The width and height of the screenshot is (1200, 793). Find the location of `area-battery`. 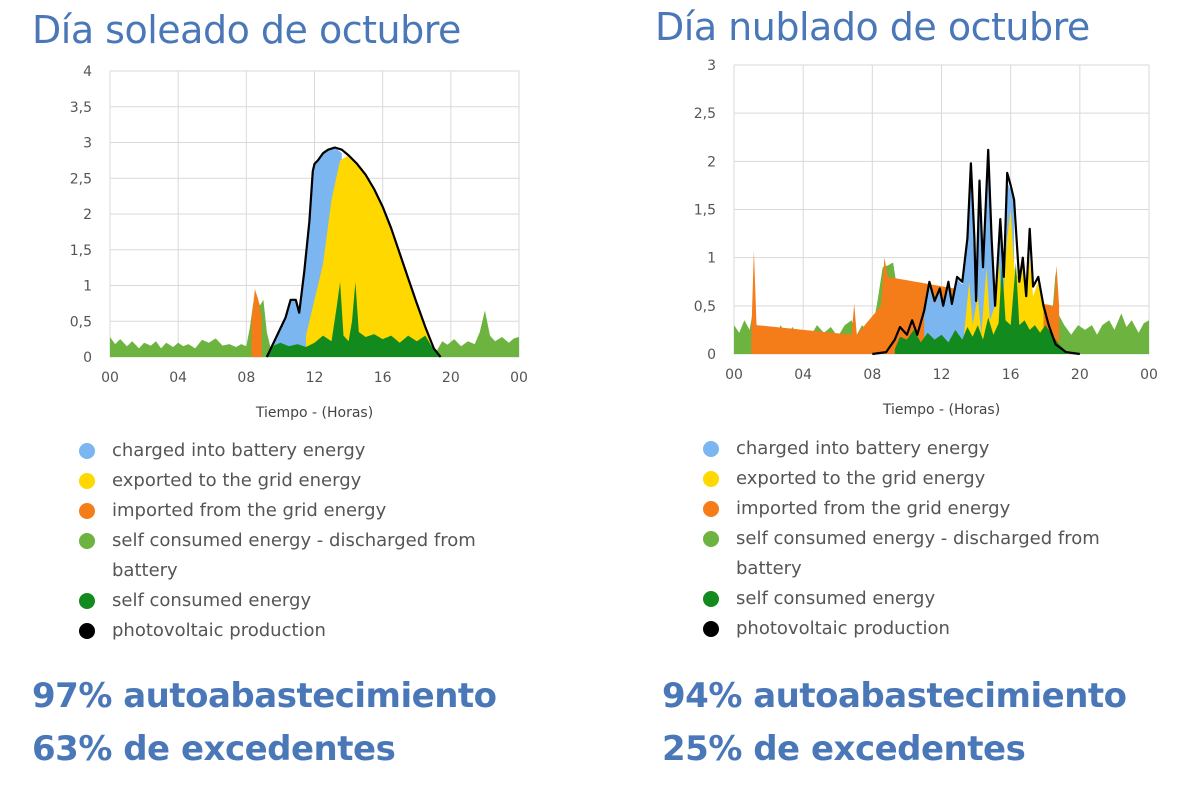

area-battery is located at coordinates (969, 255).